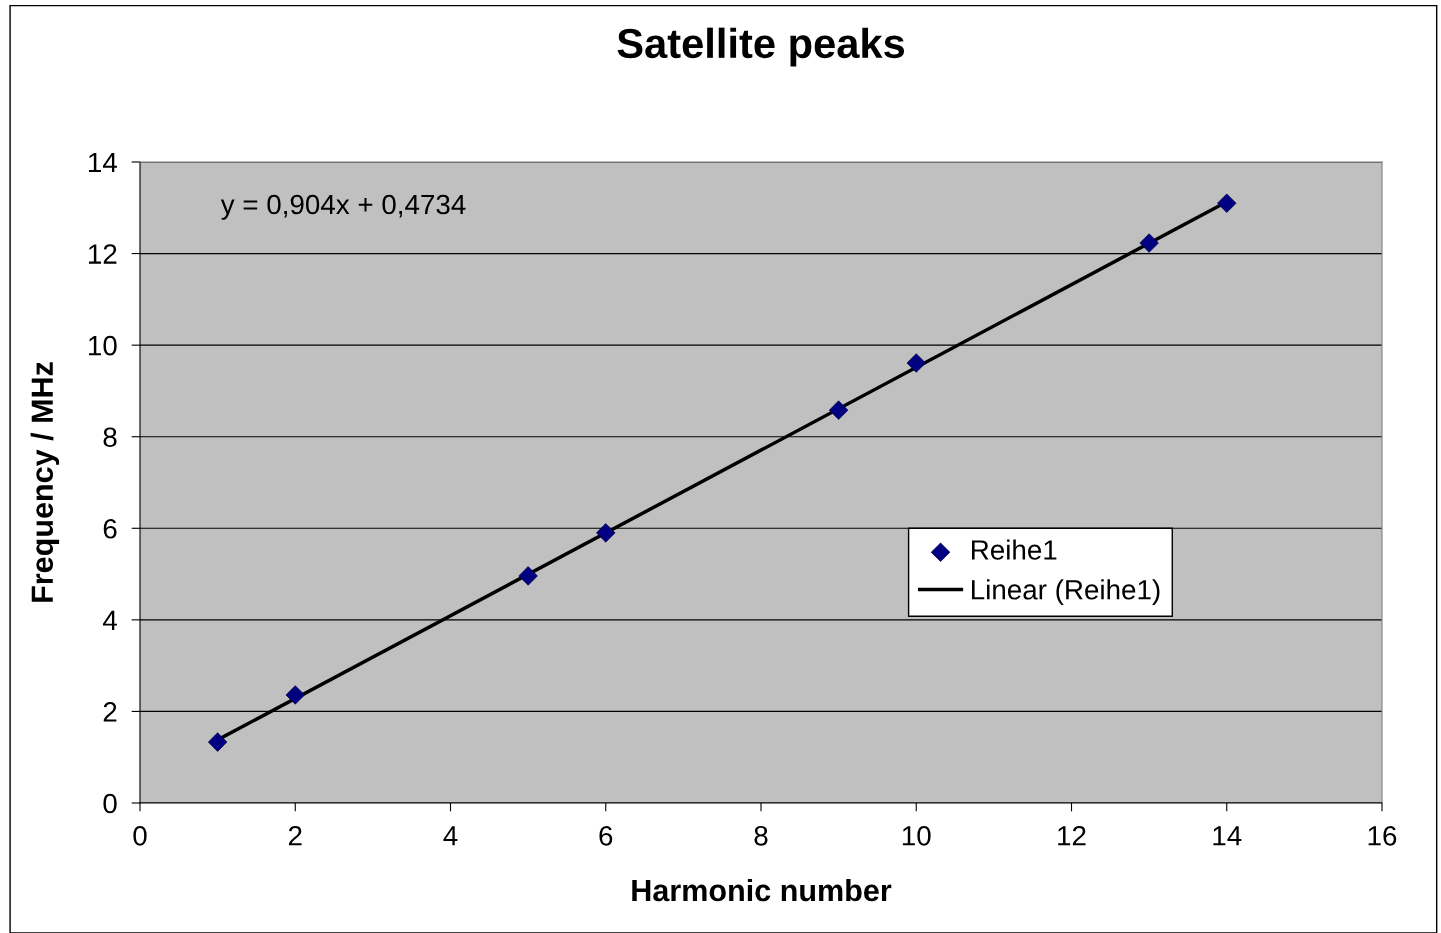 The width and height of the screenshot is (1441, 933). What do you see at coordinates (110, 437) in the screenshot?
I see `y-tick-label: 8` at bounding box center [110, 437].